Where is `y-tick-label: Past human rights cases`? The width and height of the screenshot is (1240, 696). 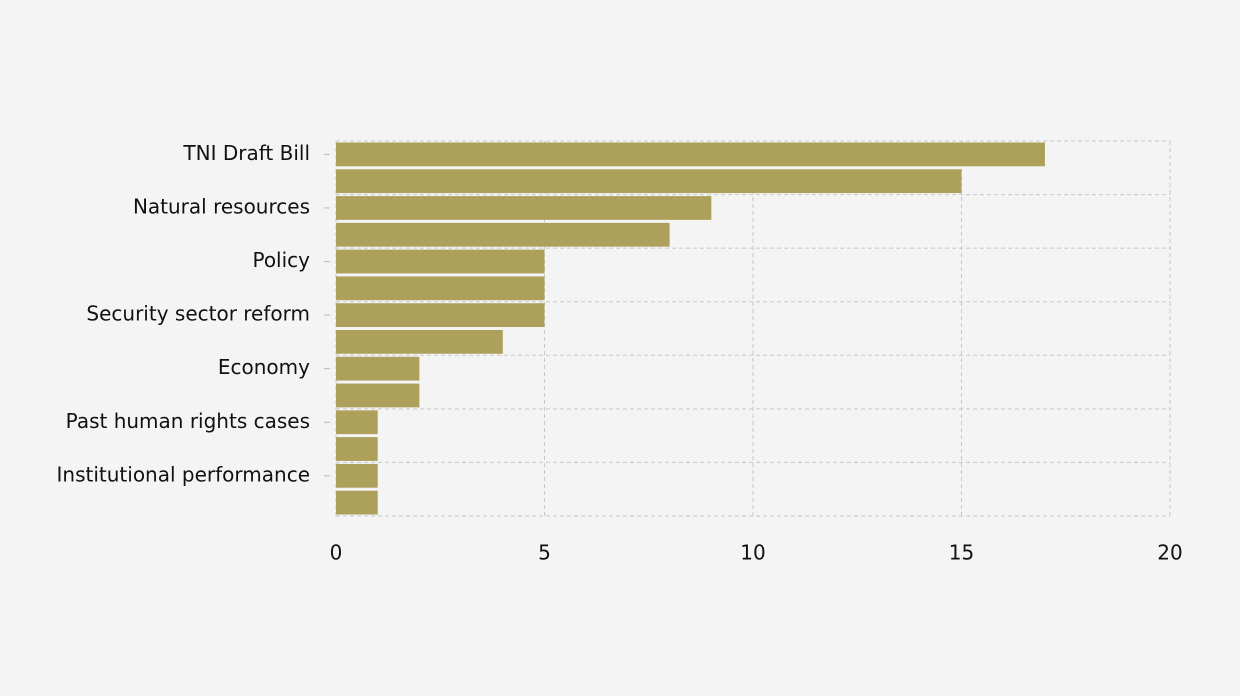
y-tick-label: Past human rights cases is located at coordinates (188, 421).